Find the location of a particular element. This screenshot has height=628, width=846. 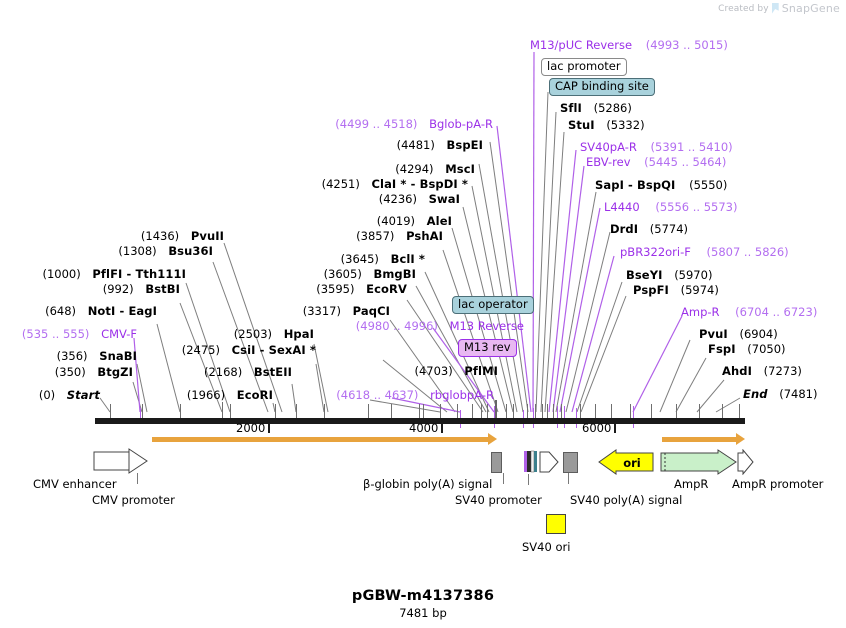

left-label-start: (0) Start is located at coordinates (50, 393).